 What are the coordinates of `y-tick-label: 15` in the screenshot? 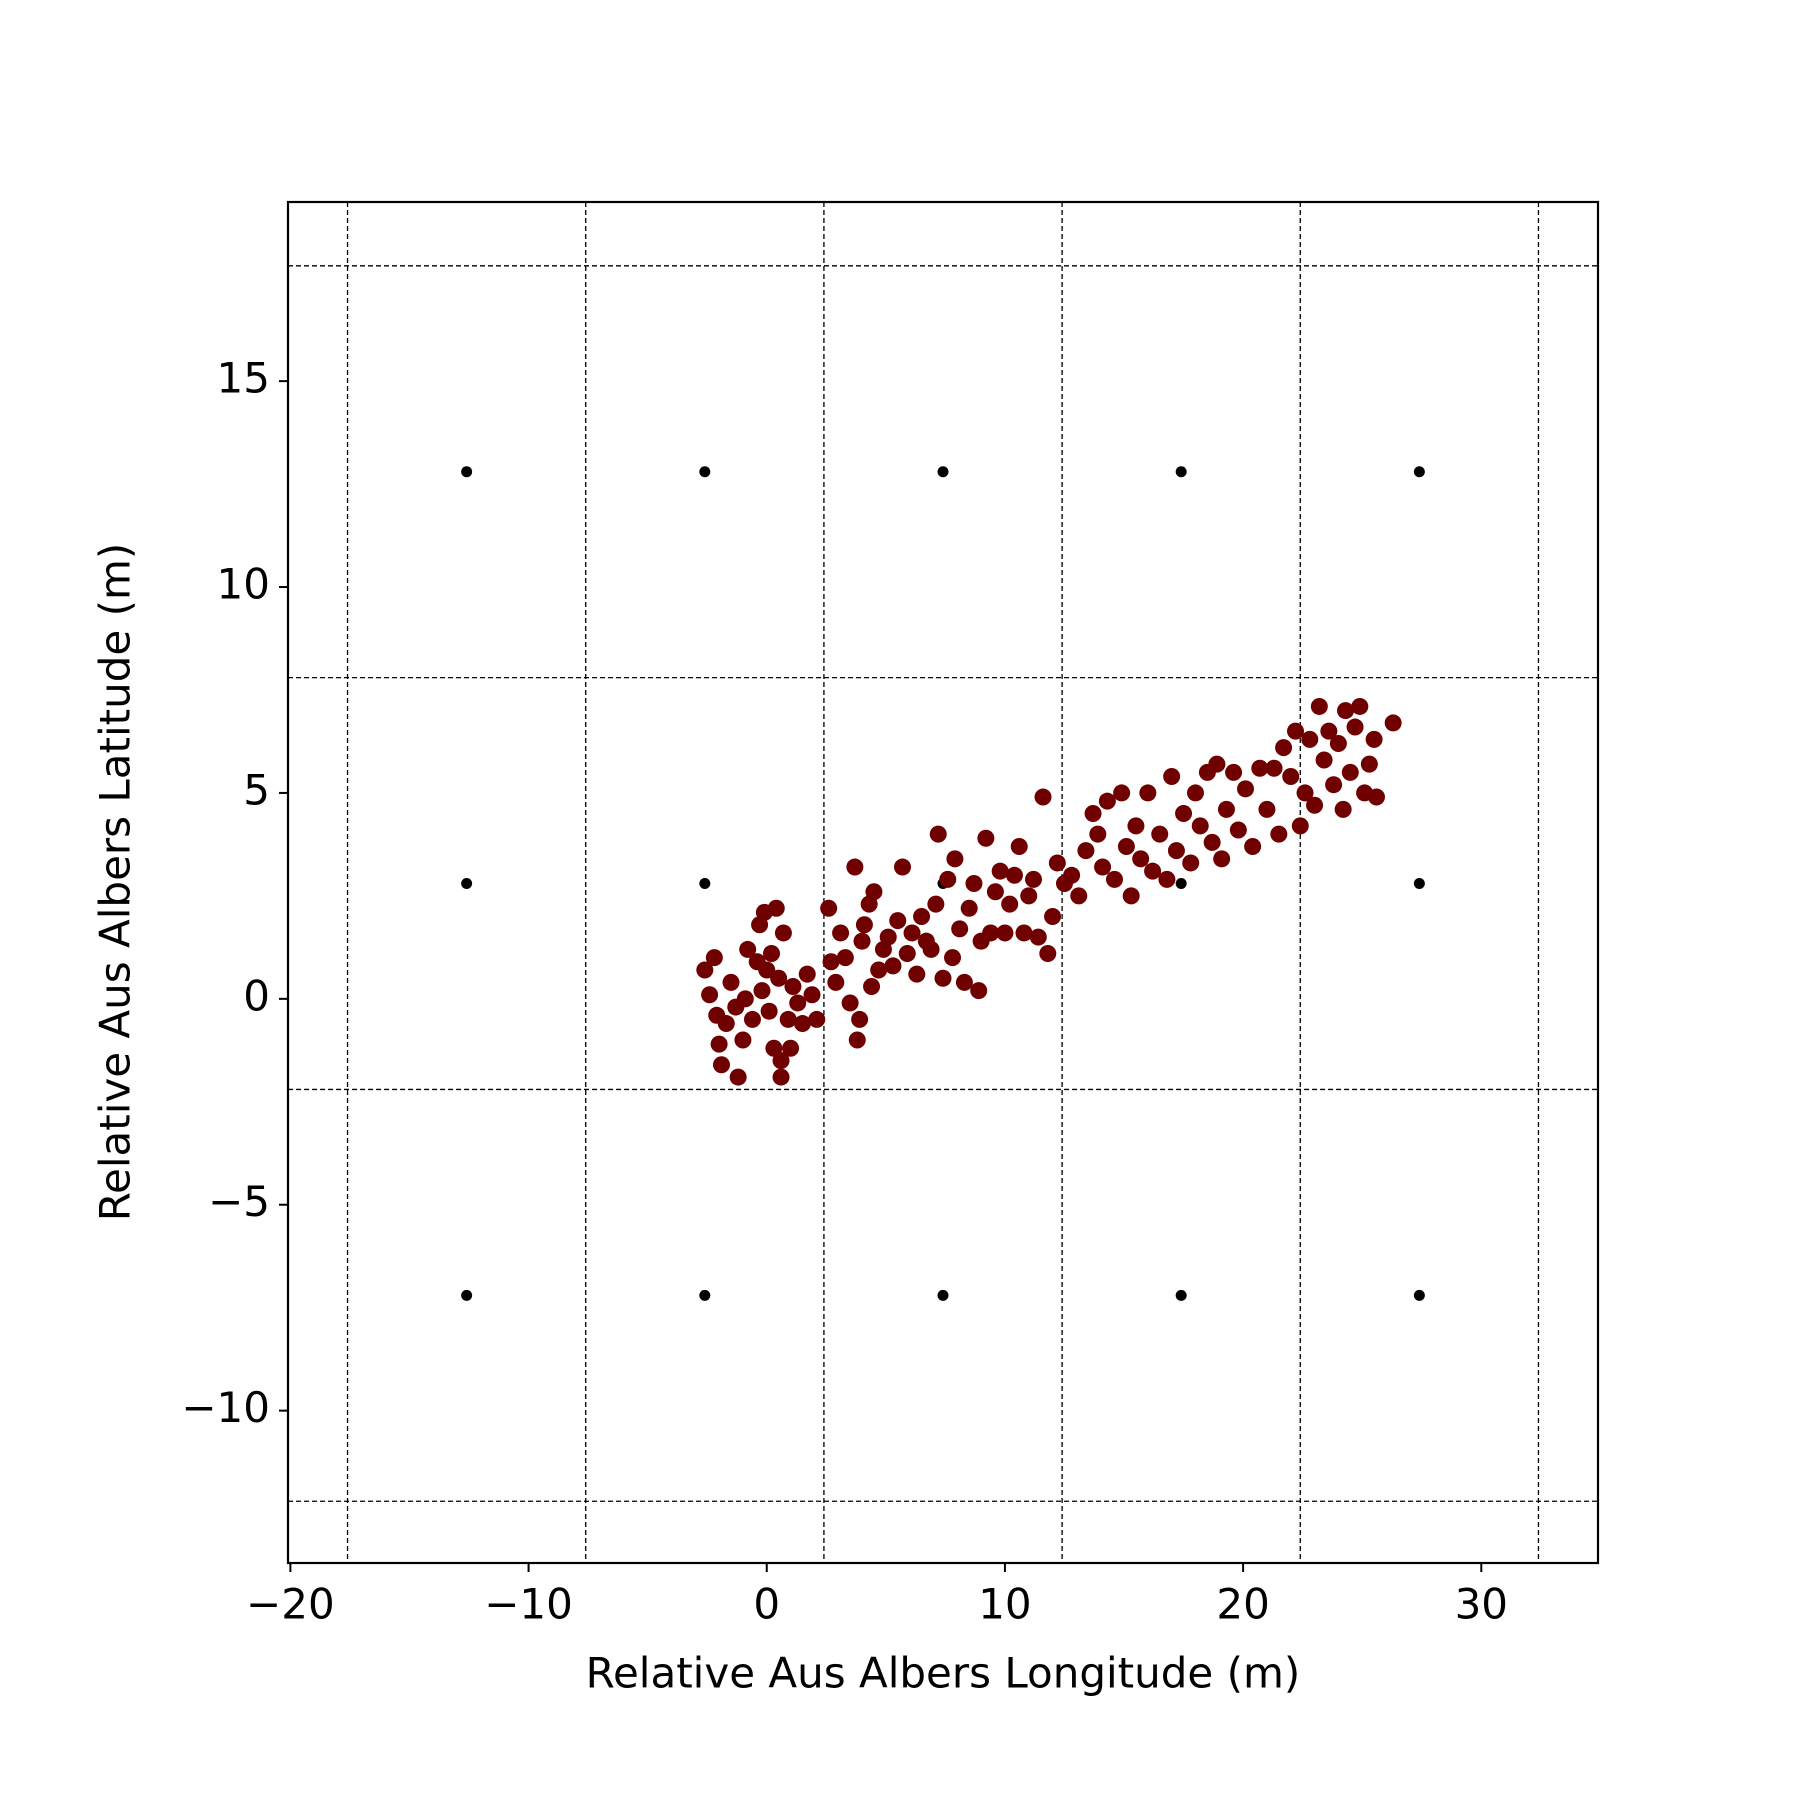 It's located at (243, 378).